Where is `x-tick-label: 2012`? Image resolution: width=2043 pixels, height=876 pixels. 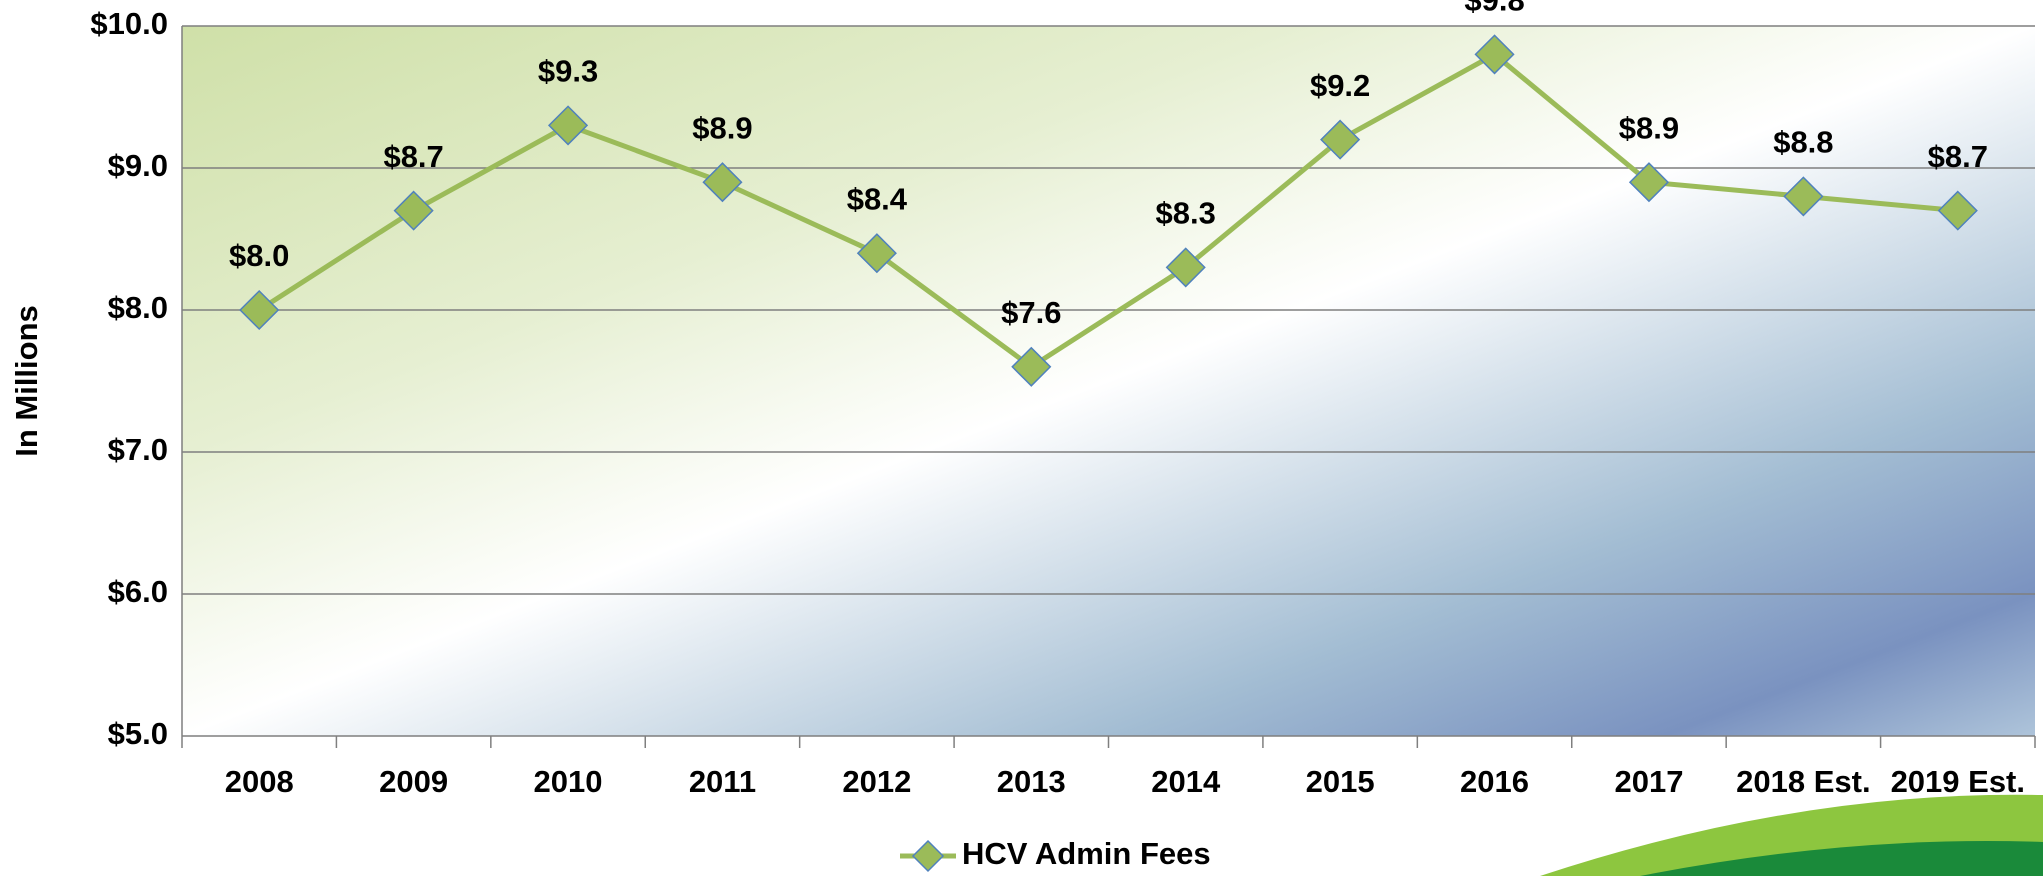
x-tick-label: 2012 is located at coordinates (876, 781).